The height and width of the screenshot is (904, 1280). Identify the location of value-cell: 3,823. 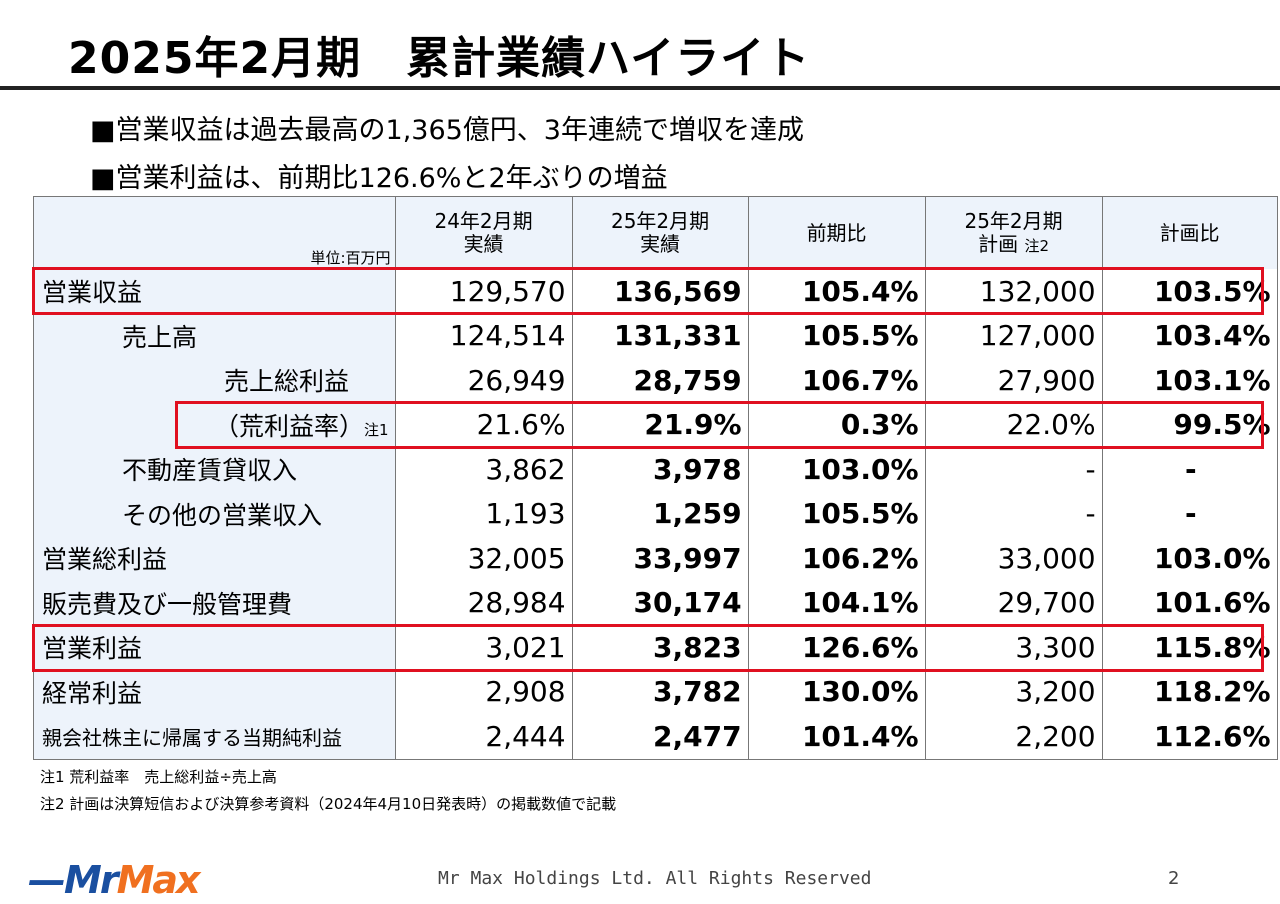
(660, 647).